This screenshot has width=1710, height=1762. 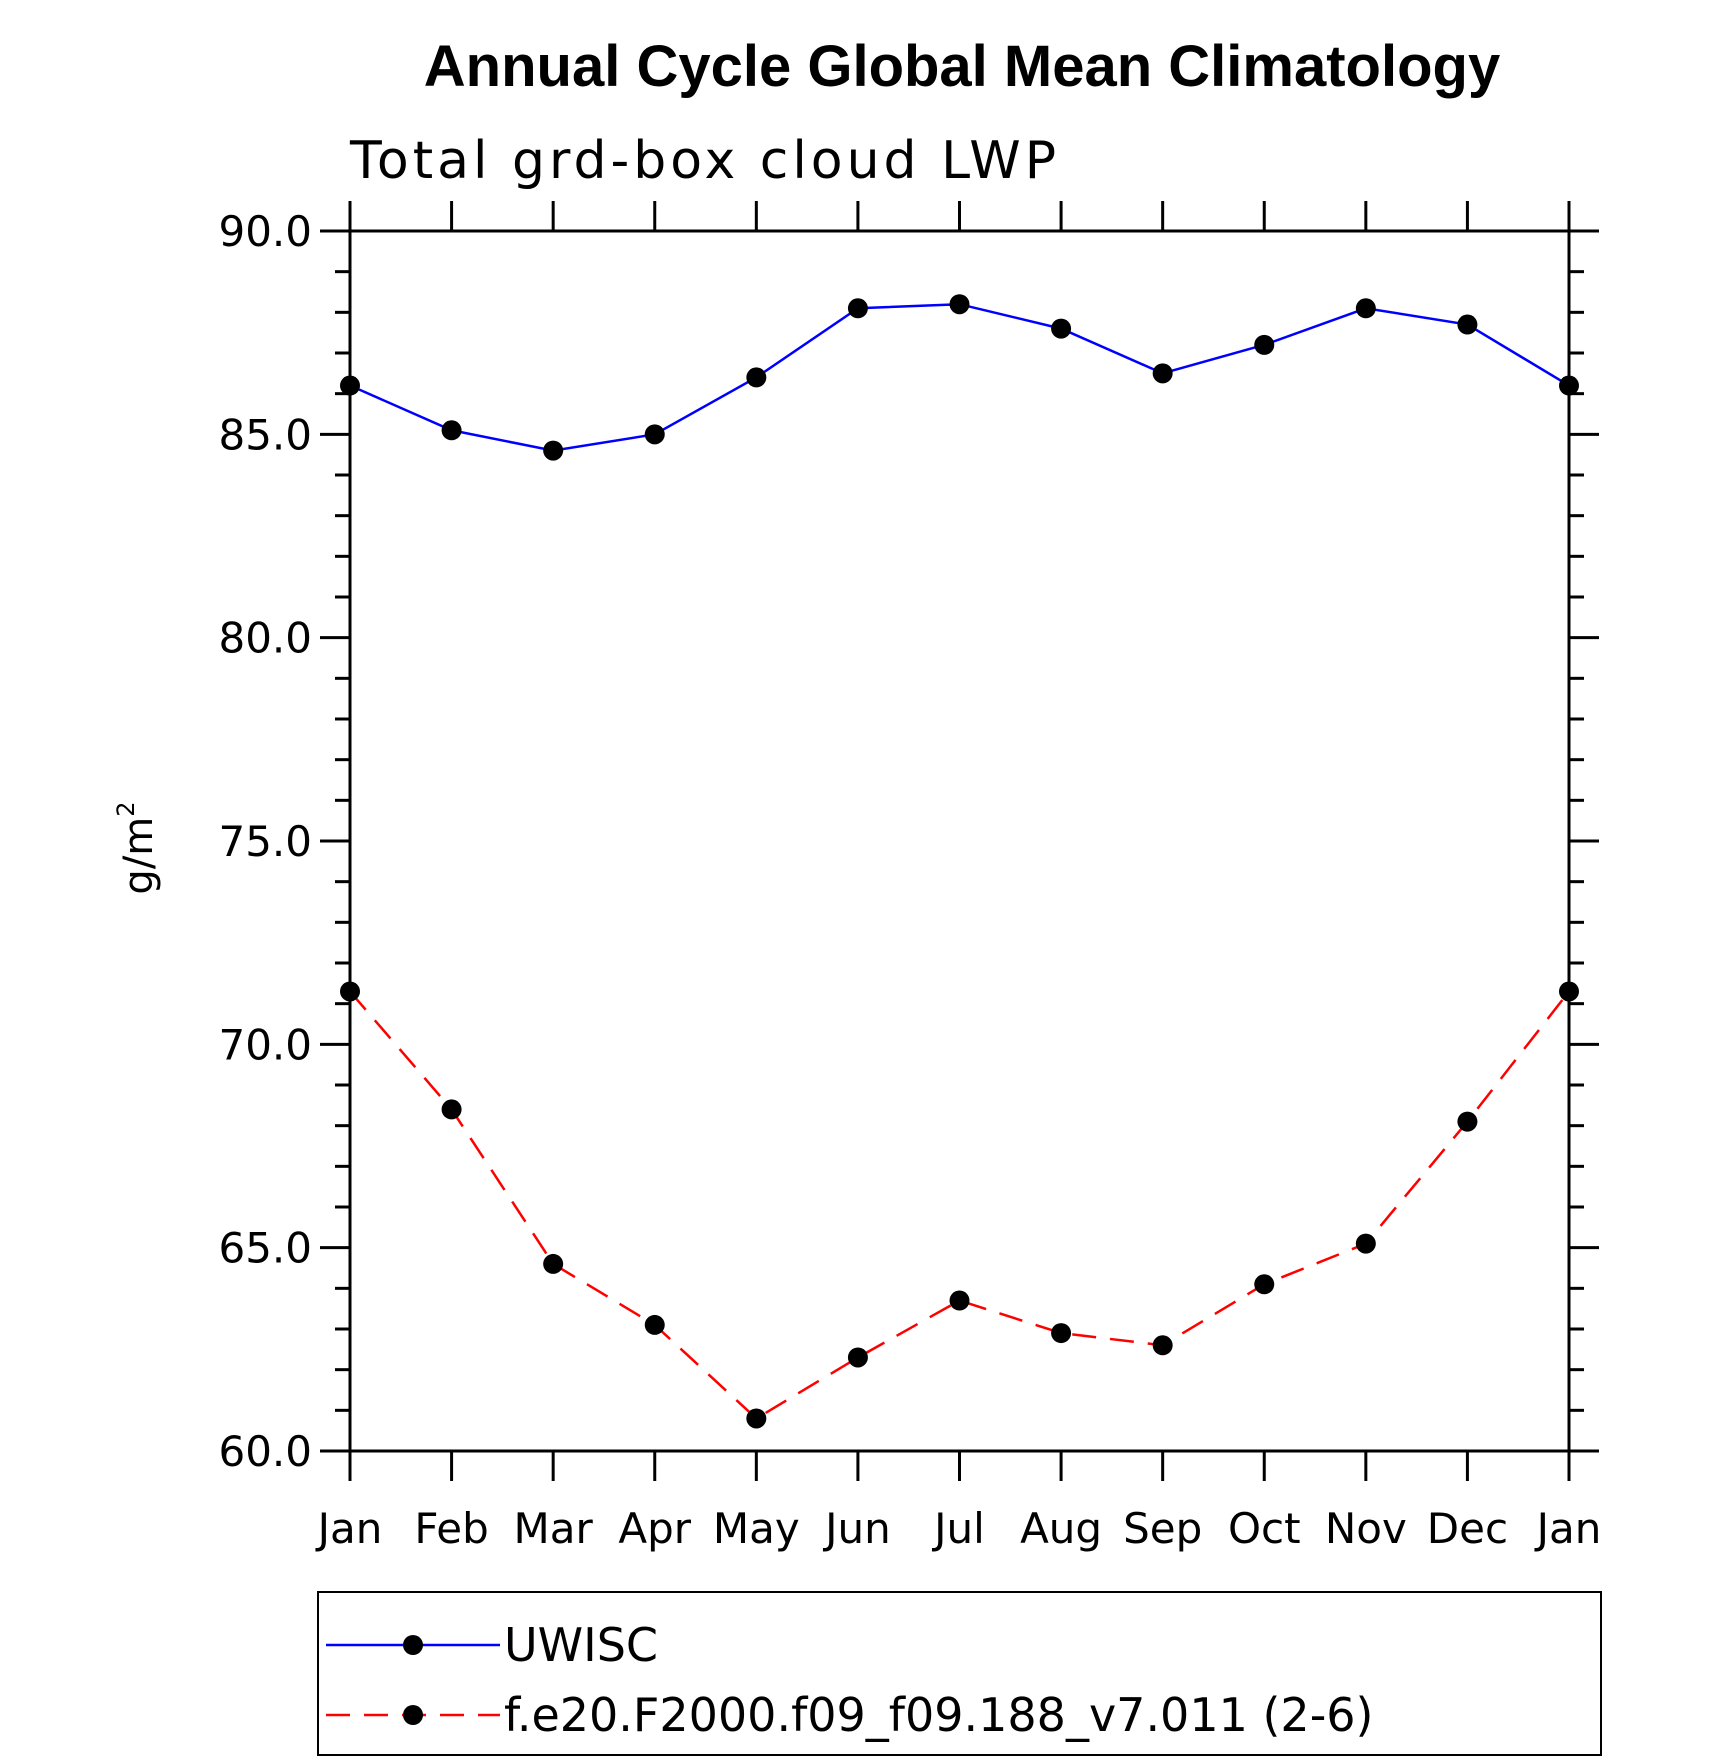 What do you see at coordinates (856, 1528) in the screenshot?
I see `x-tick-label: Jun` at bounding box center [856, 1528].